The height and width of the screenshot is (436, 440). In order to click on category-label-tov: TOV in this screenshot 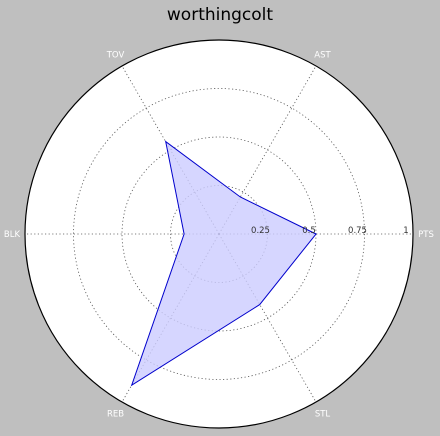, I will do `click(115, 56)`.